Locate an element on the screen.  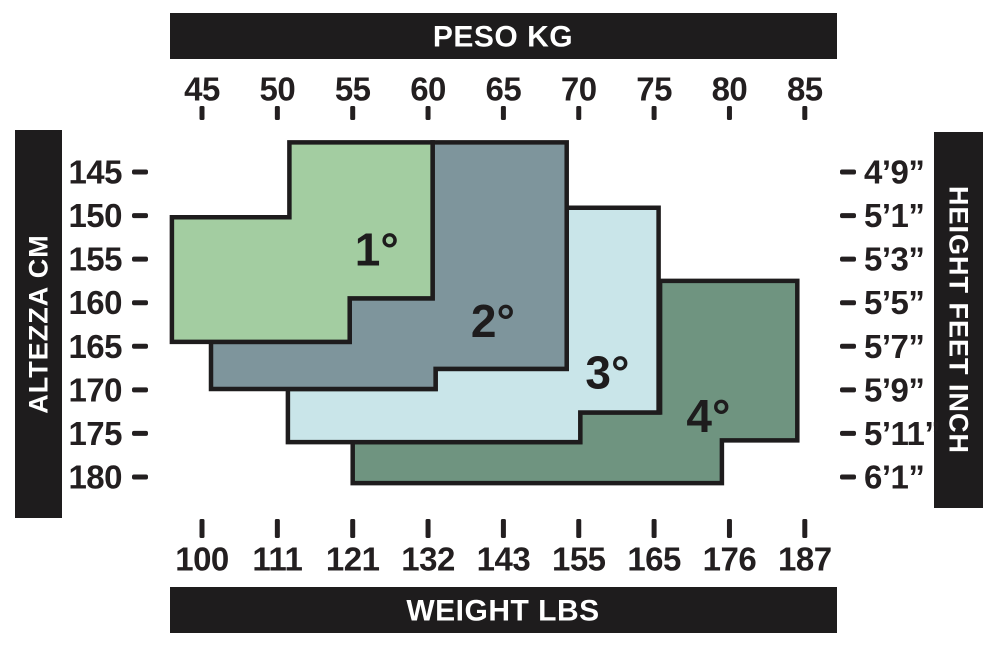
top-axis: 45 50 55 60 65 70 75 80 85 is located at coordinates (503, 95).